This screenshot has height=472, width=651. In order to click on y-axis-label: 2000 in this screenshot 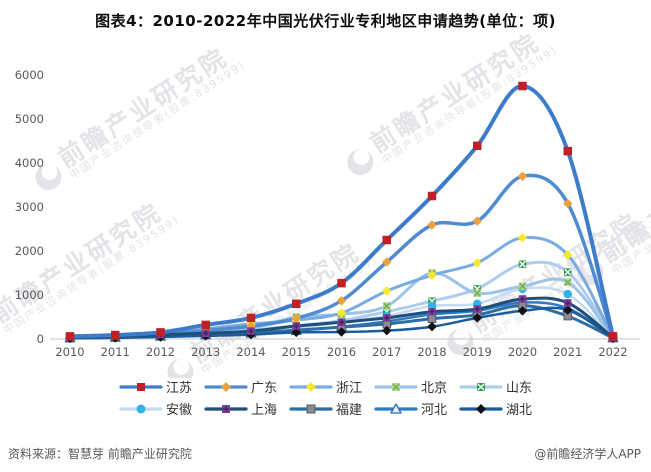, I will do `click(29, 251)`.